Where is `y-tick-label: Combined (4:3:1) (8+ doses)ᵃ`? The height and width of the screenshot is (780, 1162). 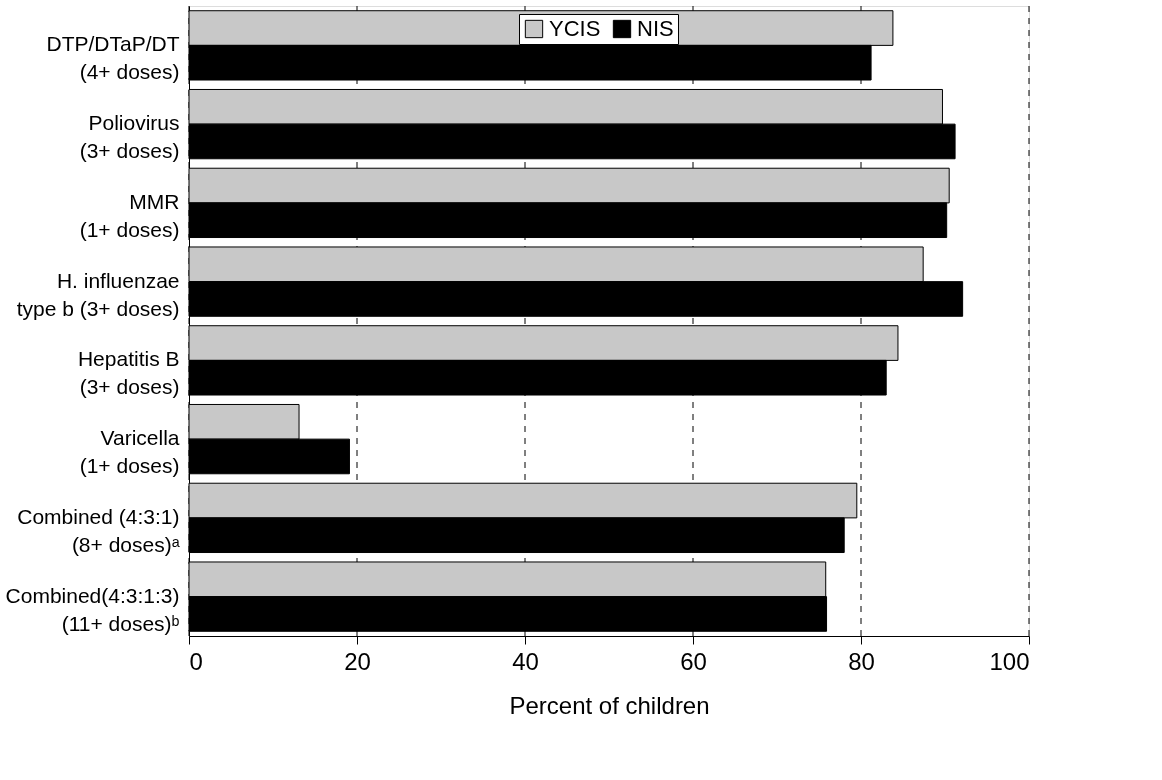 y-tick-label: Combined (4:3:1) (8+ doses)ᵃ is located at coordinates (98, 530).